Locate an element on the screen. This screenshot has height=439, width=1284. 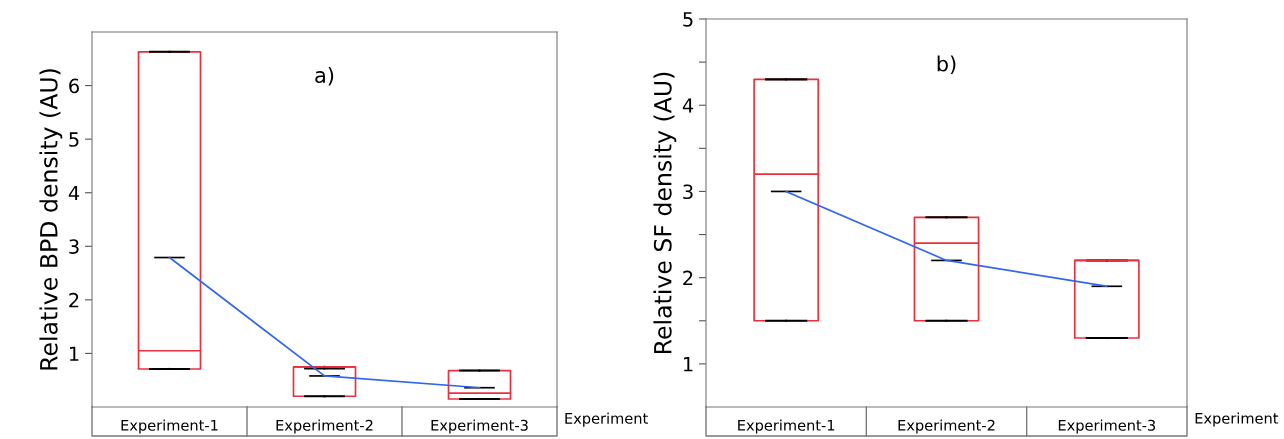
y-tick-label: 6 is located at coordinates (74, 86).